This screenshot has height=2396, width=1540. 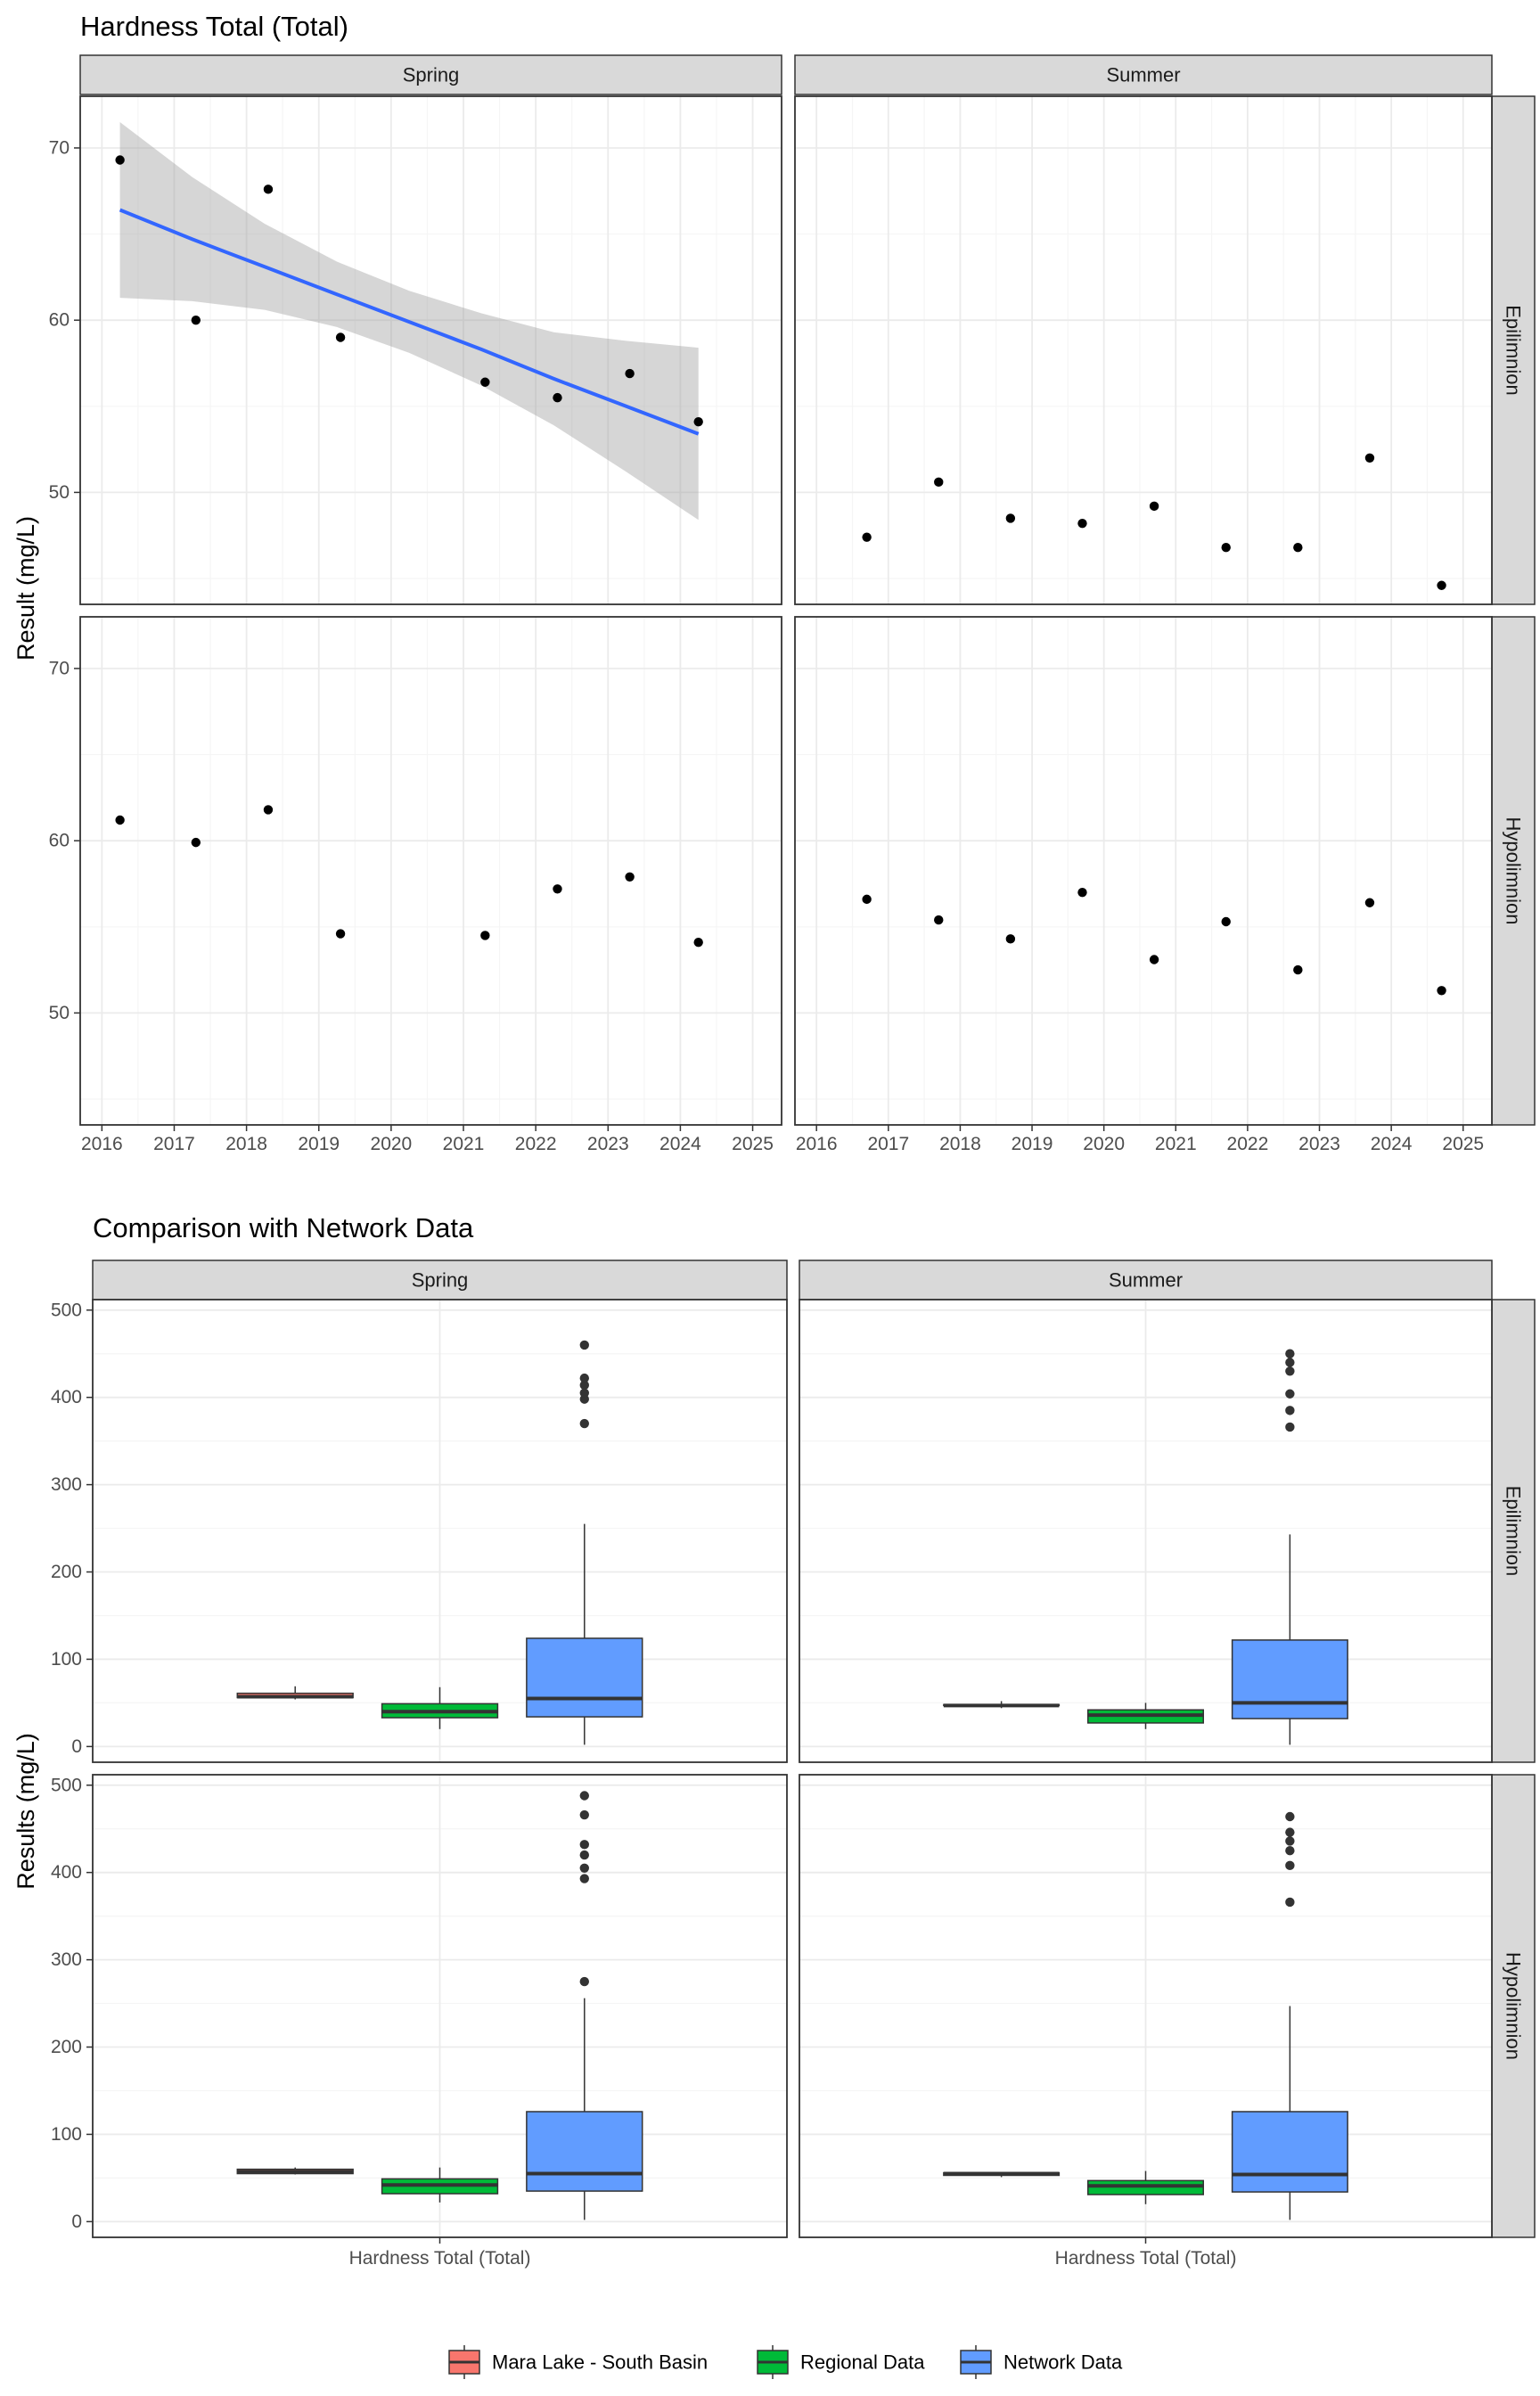 I want to click on trend-row-strip-hypolimnion-bg, so click(x=1513, y=871).